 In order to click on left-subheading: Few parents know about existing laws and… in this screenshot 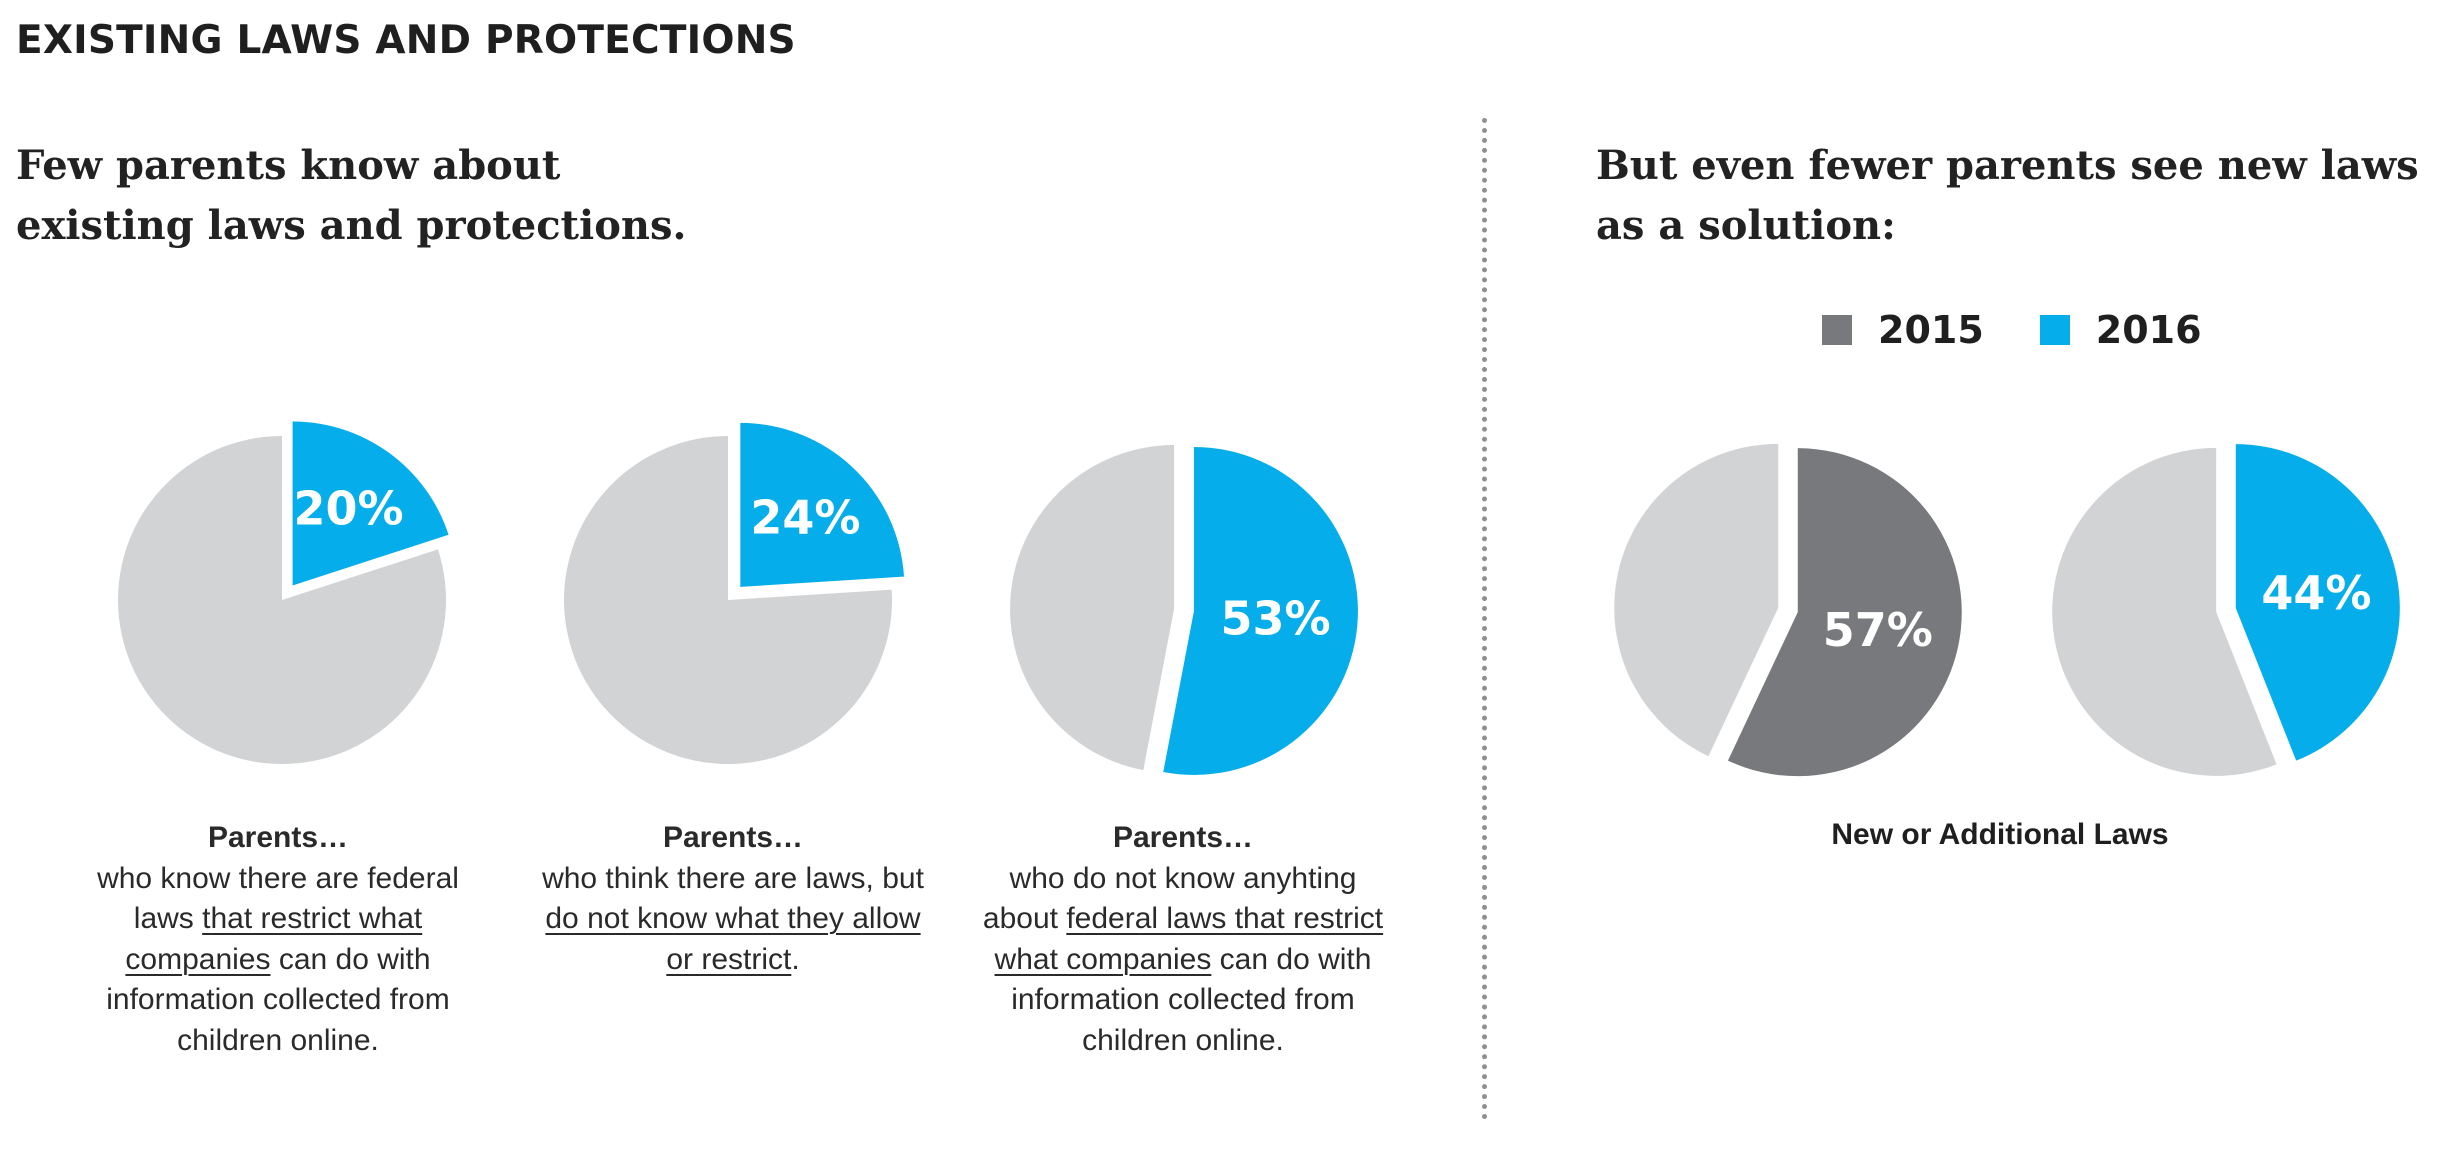, I will do `click(351, 195)`.